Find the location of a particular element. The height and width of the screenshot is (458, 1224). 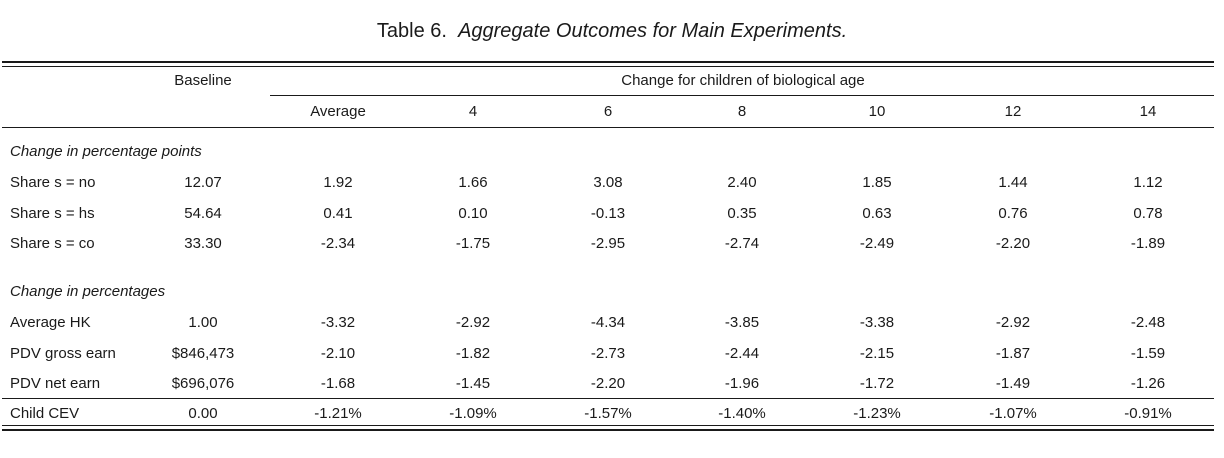

col-header-age-14: 14 is located at coordinates (1148, 111).